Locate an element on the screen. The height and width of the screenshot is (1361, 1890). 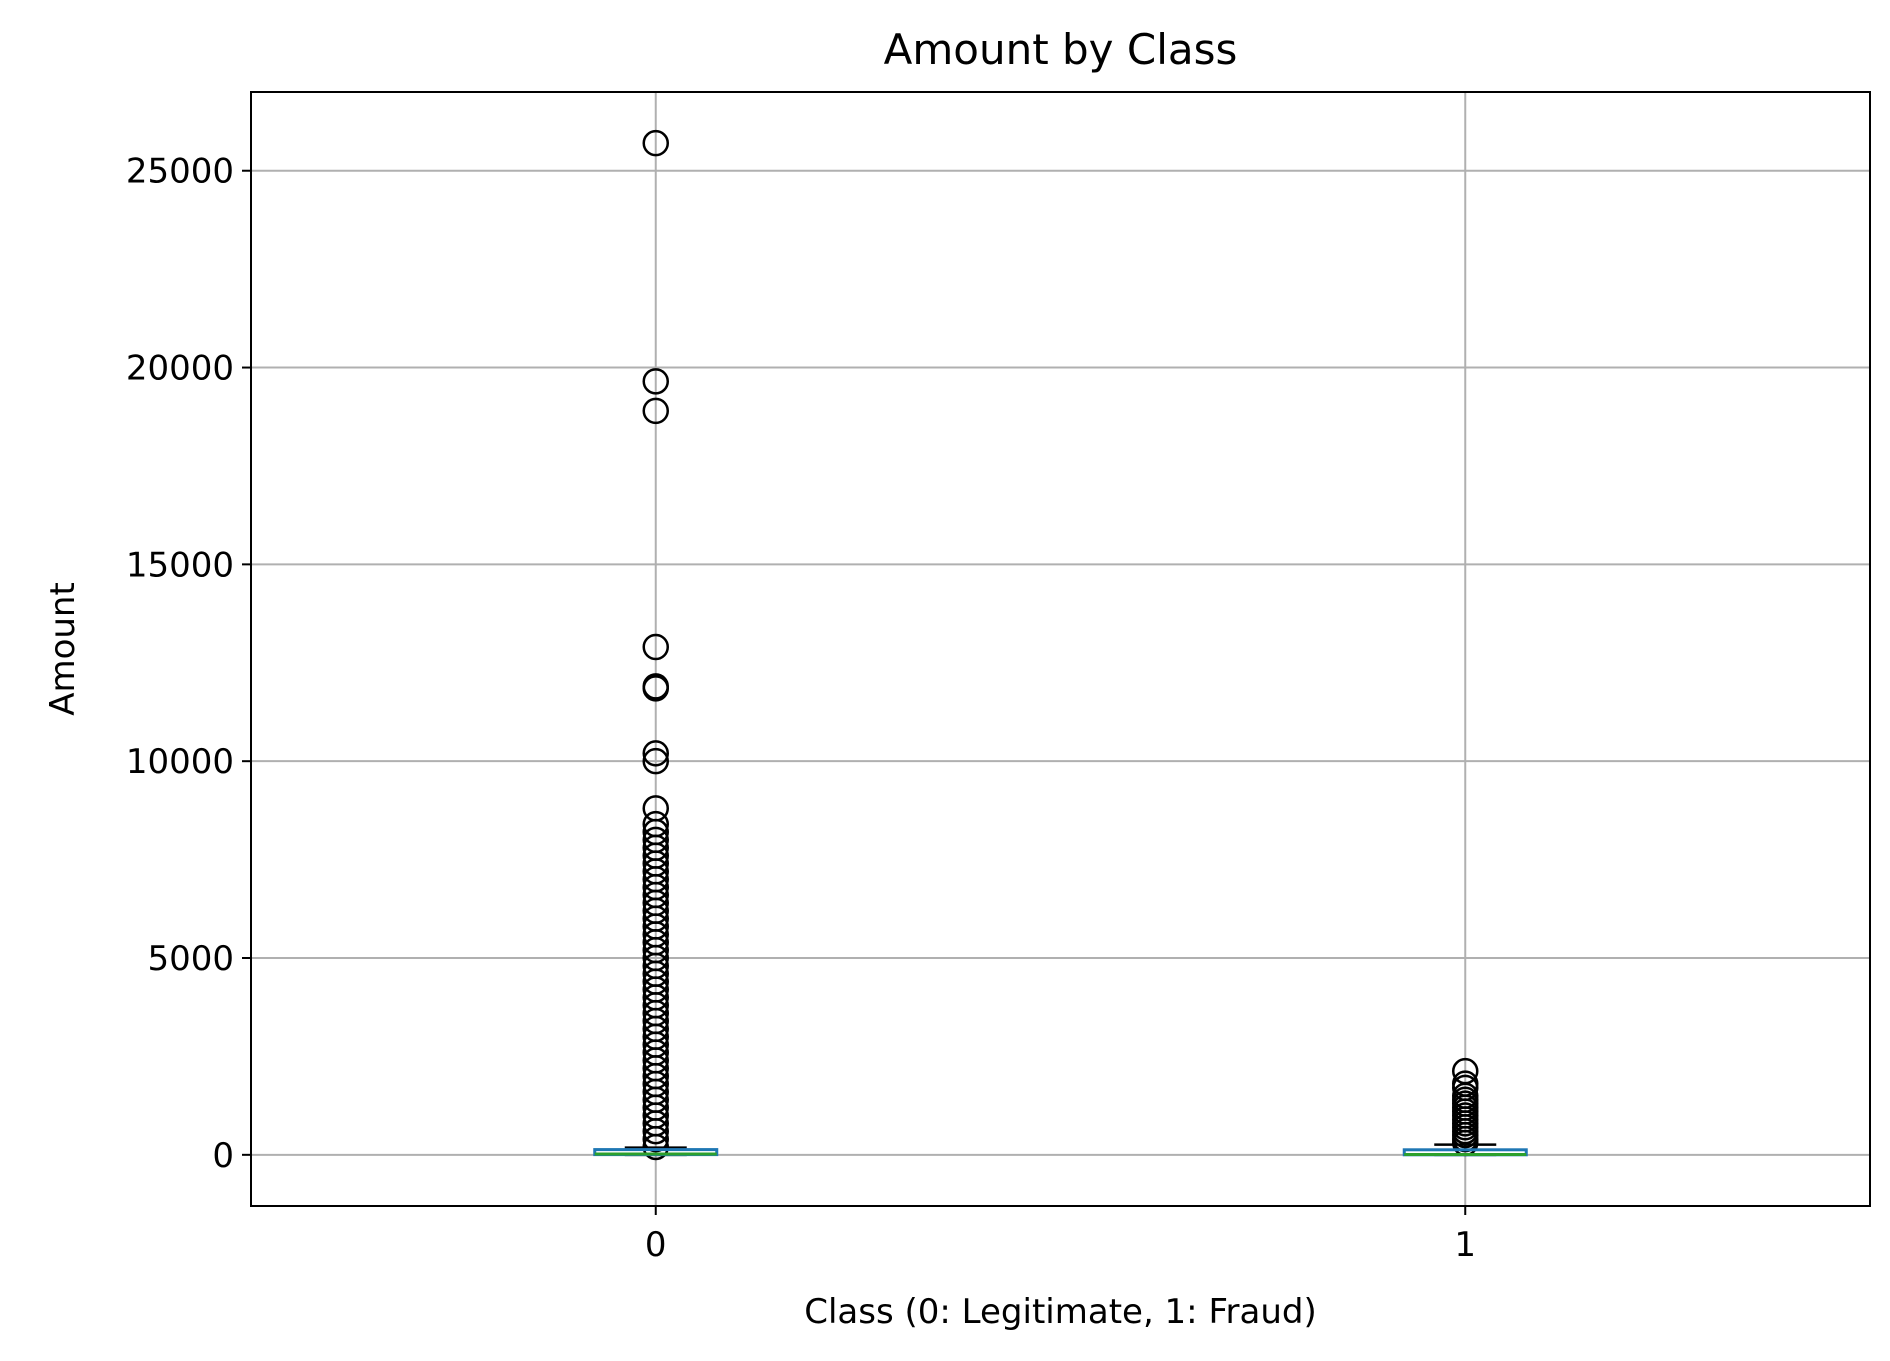
y-tick-label: 5000 is located at coordinates (190, 959).